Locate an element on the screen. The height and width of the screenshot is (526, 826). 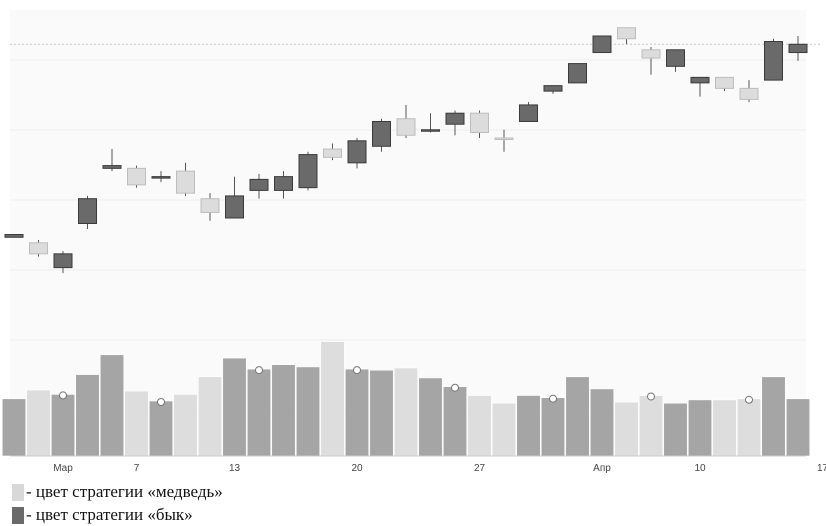
x-tick-label-5: Апр is located at coordinates (602, 468).